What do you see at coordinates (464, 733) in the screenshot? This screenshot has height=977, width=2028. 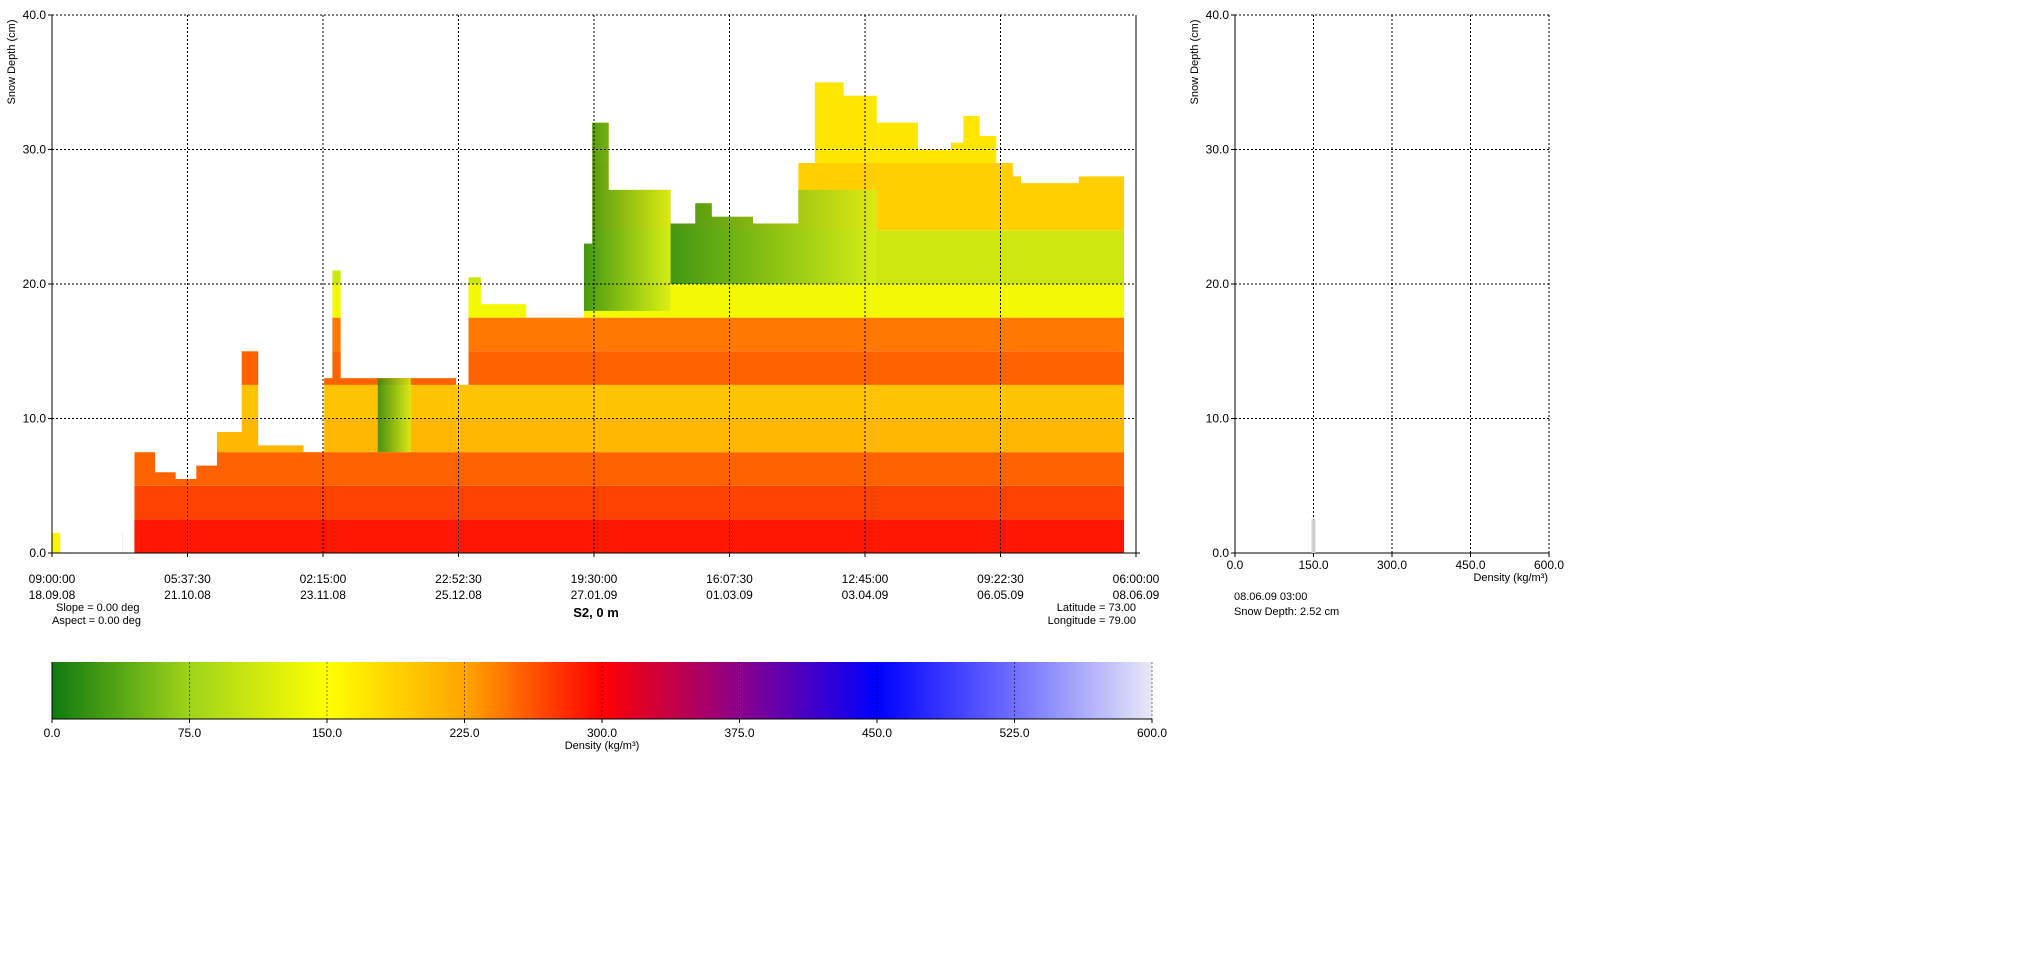 I see `colorbar-tick-label: 225.0` at bounding box center [464, 733].